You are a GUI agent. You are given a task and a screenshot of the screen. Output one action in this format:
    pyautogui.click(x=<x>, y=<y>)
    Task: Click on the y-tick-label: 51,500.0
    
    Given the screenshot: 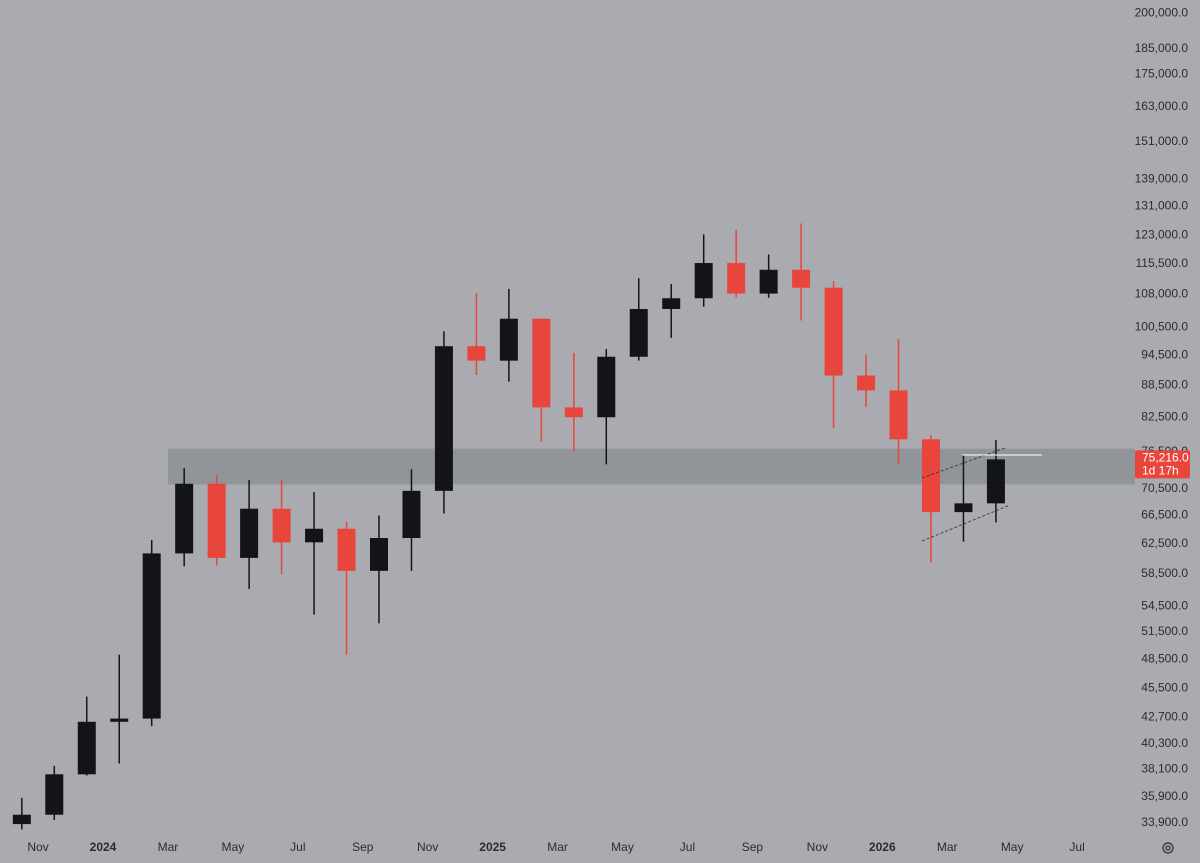 What is the action you would take?
    pyautogui.click(x=1164, y=631)
    